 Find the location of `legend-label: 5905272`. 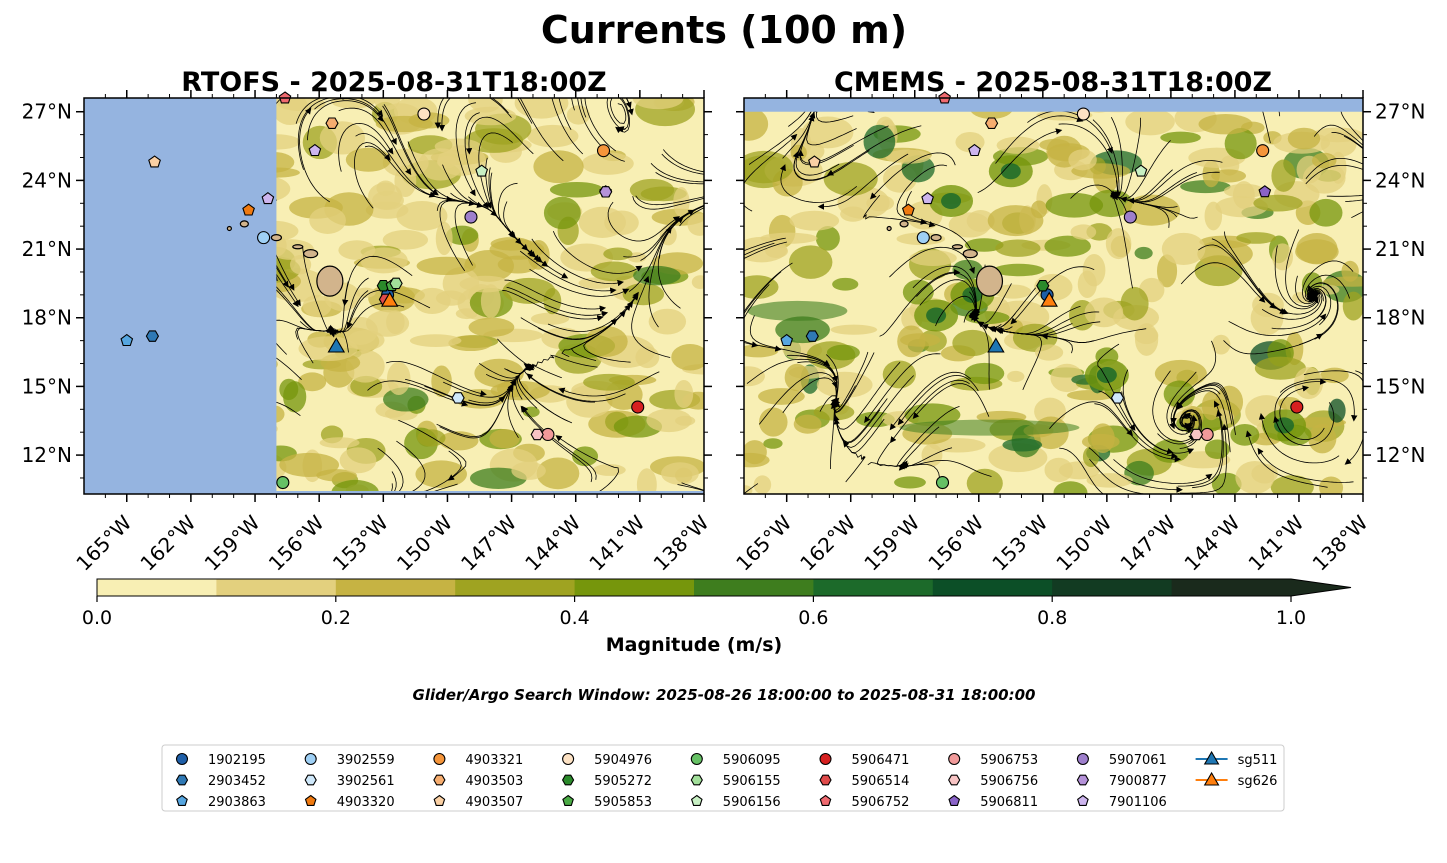

legend-label: 5905272 is located at coordinates (623, 781).